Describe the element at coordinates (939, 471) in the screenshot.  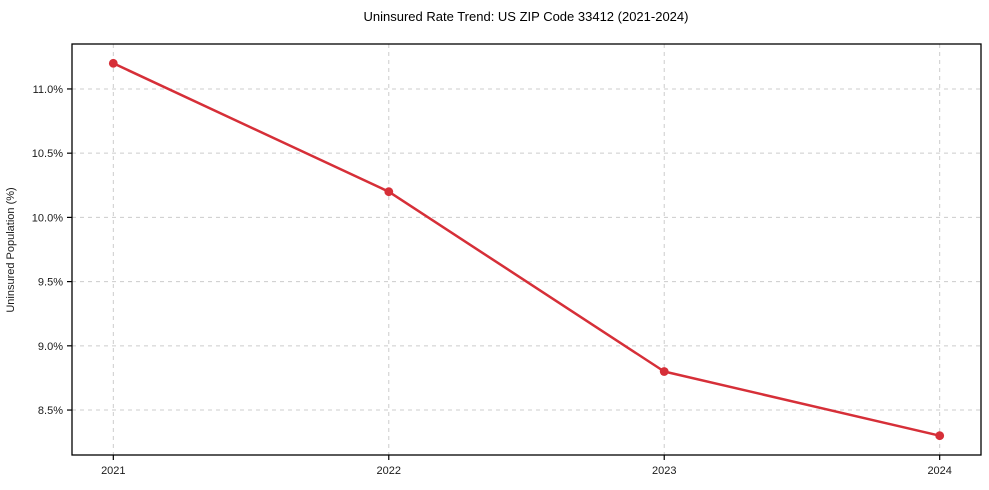
I see `x-tick-label: 2024` at that location.